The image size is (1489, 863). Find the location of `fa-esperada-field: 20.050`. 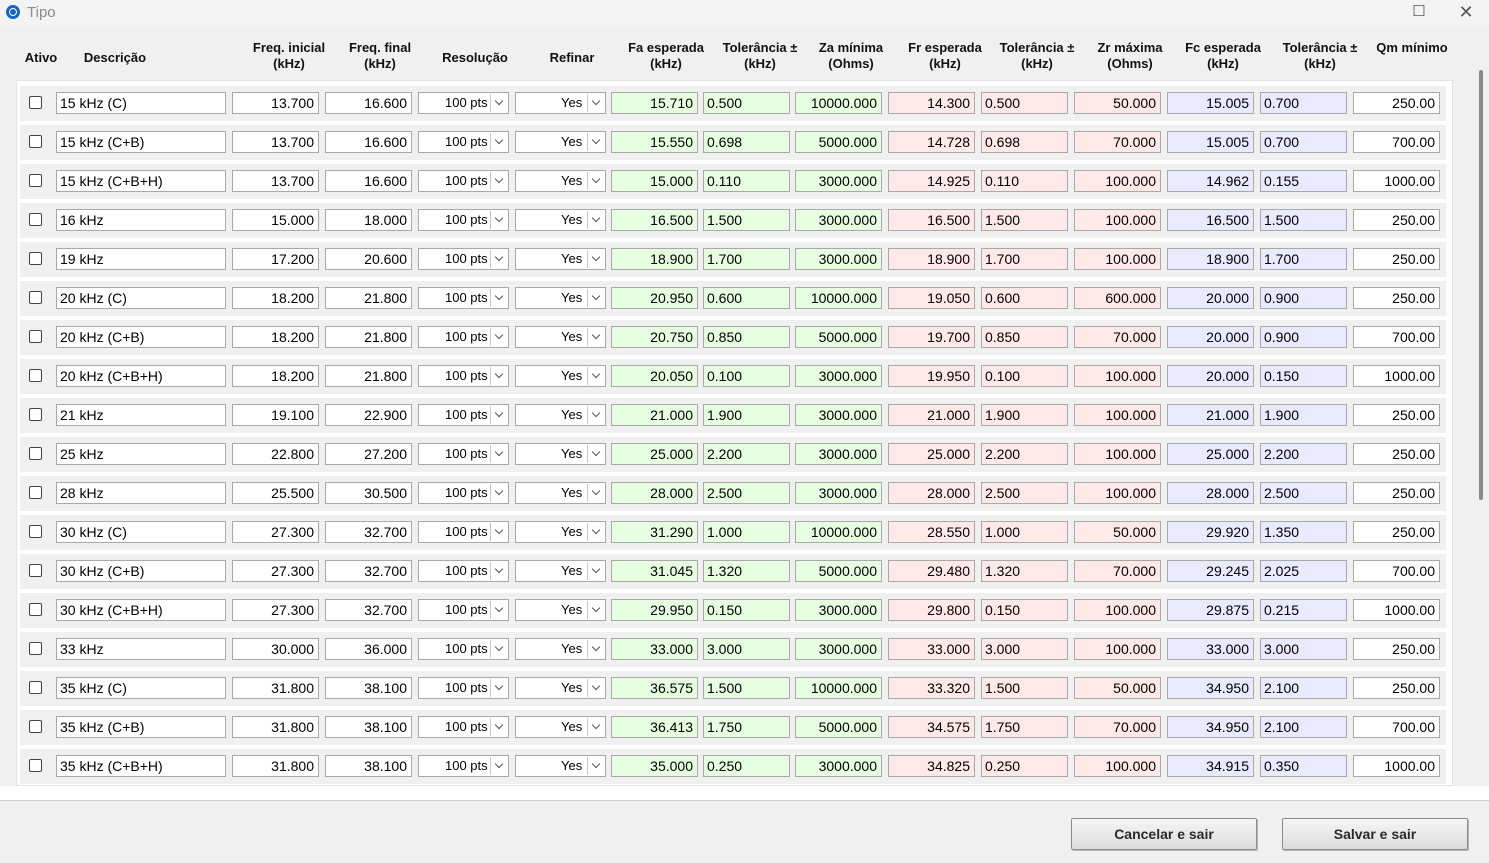

fa-esperada-field: 20.050 is located at coordinates (654, 376).